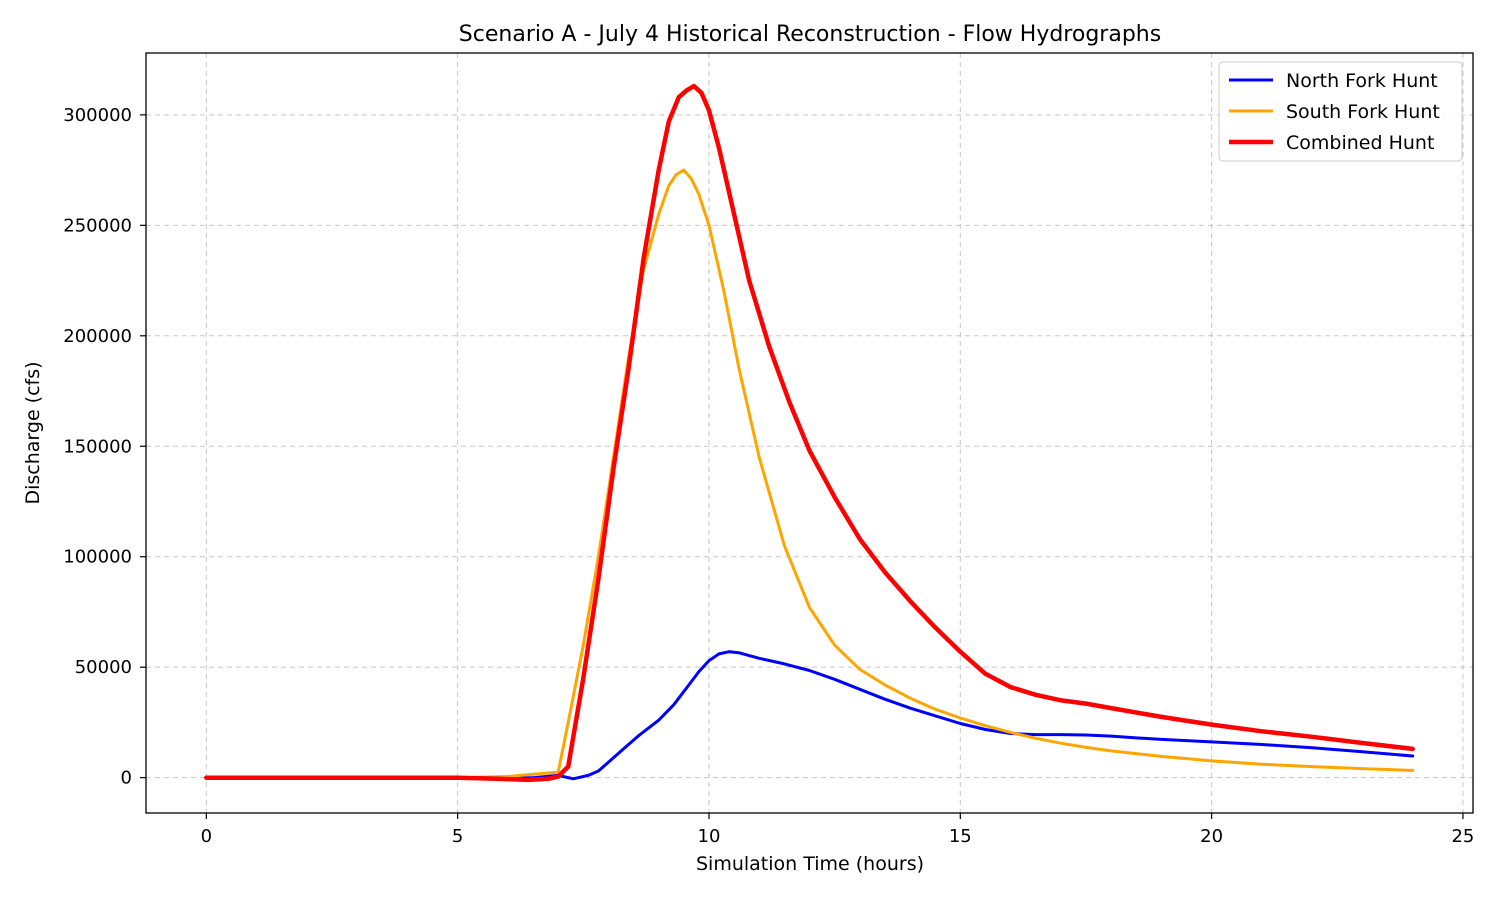  Describe the element at coordinates (1462, 836) in the screenshot. I see `x-tick-label: 25` at that location.